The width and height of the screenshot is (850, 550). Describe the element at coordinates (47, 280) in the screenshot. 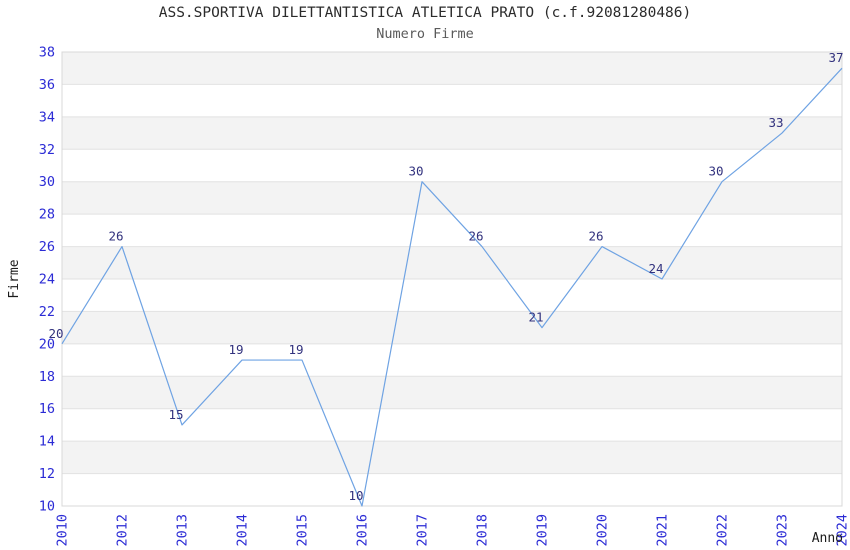

I see `y-tick-label: 24` at that location.